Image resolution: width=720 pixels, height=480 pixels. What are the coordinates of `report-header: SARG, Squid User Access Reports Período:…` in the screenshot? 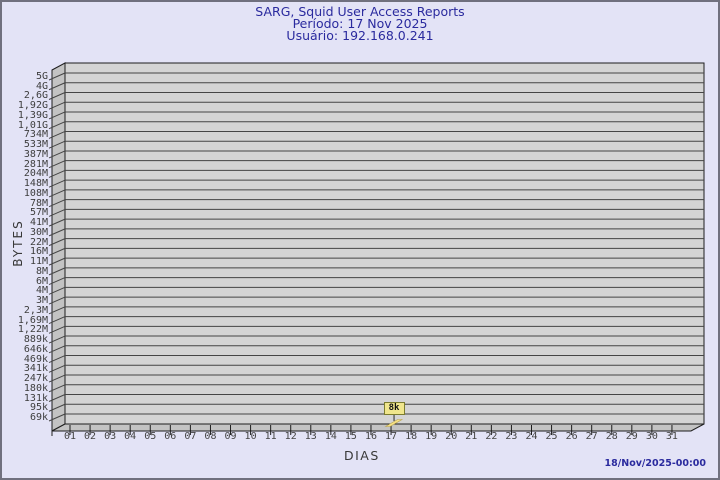 It's located at (360, 23).